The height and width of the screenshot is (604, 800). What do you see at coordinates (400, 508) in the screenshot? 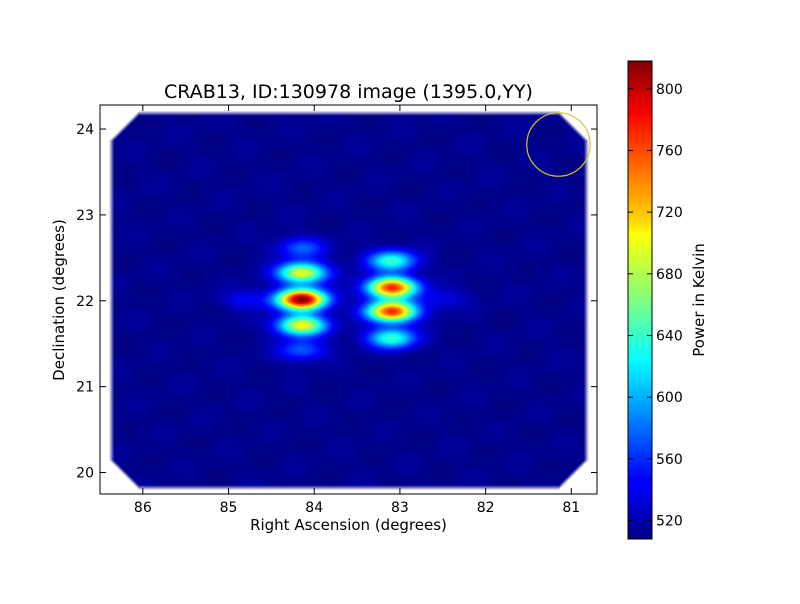
I see `x-tick-label: 83` at bounding box center [400, 508].